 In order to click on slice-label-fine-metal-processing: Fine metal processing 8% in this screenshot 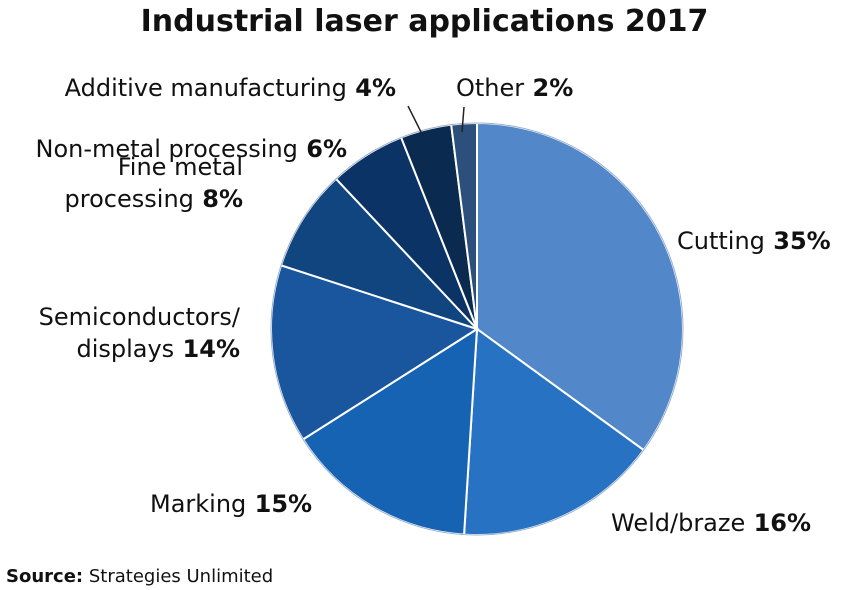, I will do `click(154, 183)`.